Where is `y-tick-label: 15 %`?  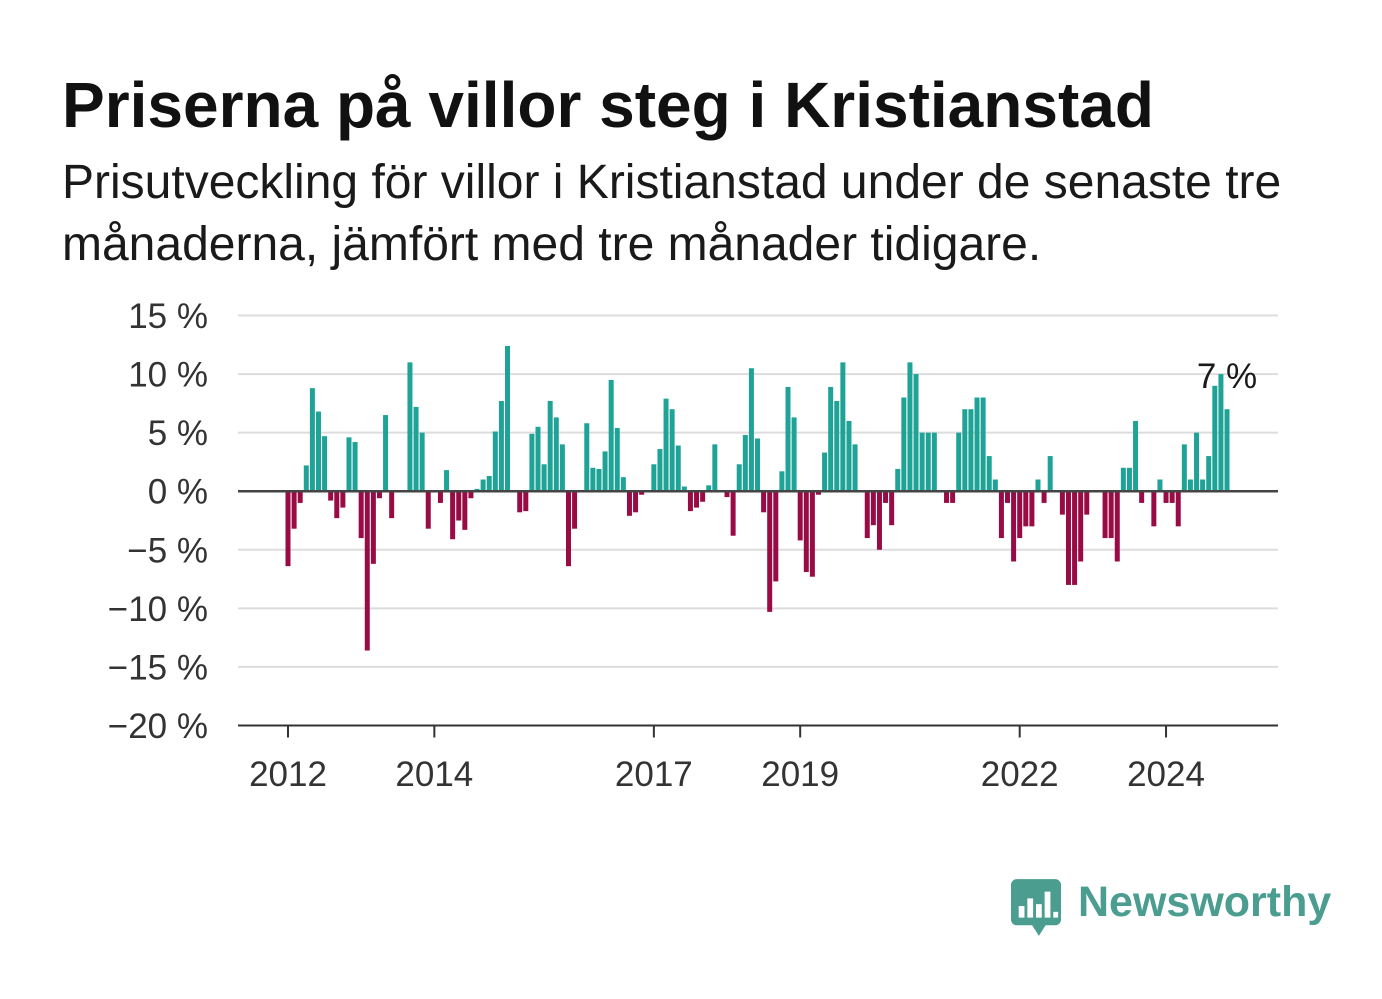
y-tick-label: 15 % is located at coordinates (168, 316).